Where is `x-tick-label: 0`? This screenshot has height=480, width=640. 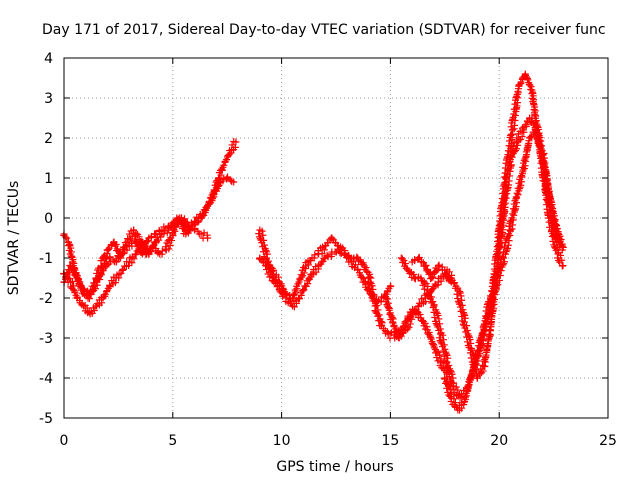
x-tick-label: 0 is located at coordinates (64, 441).